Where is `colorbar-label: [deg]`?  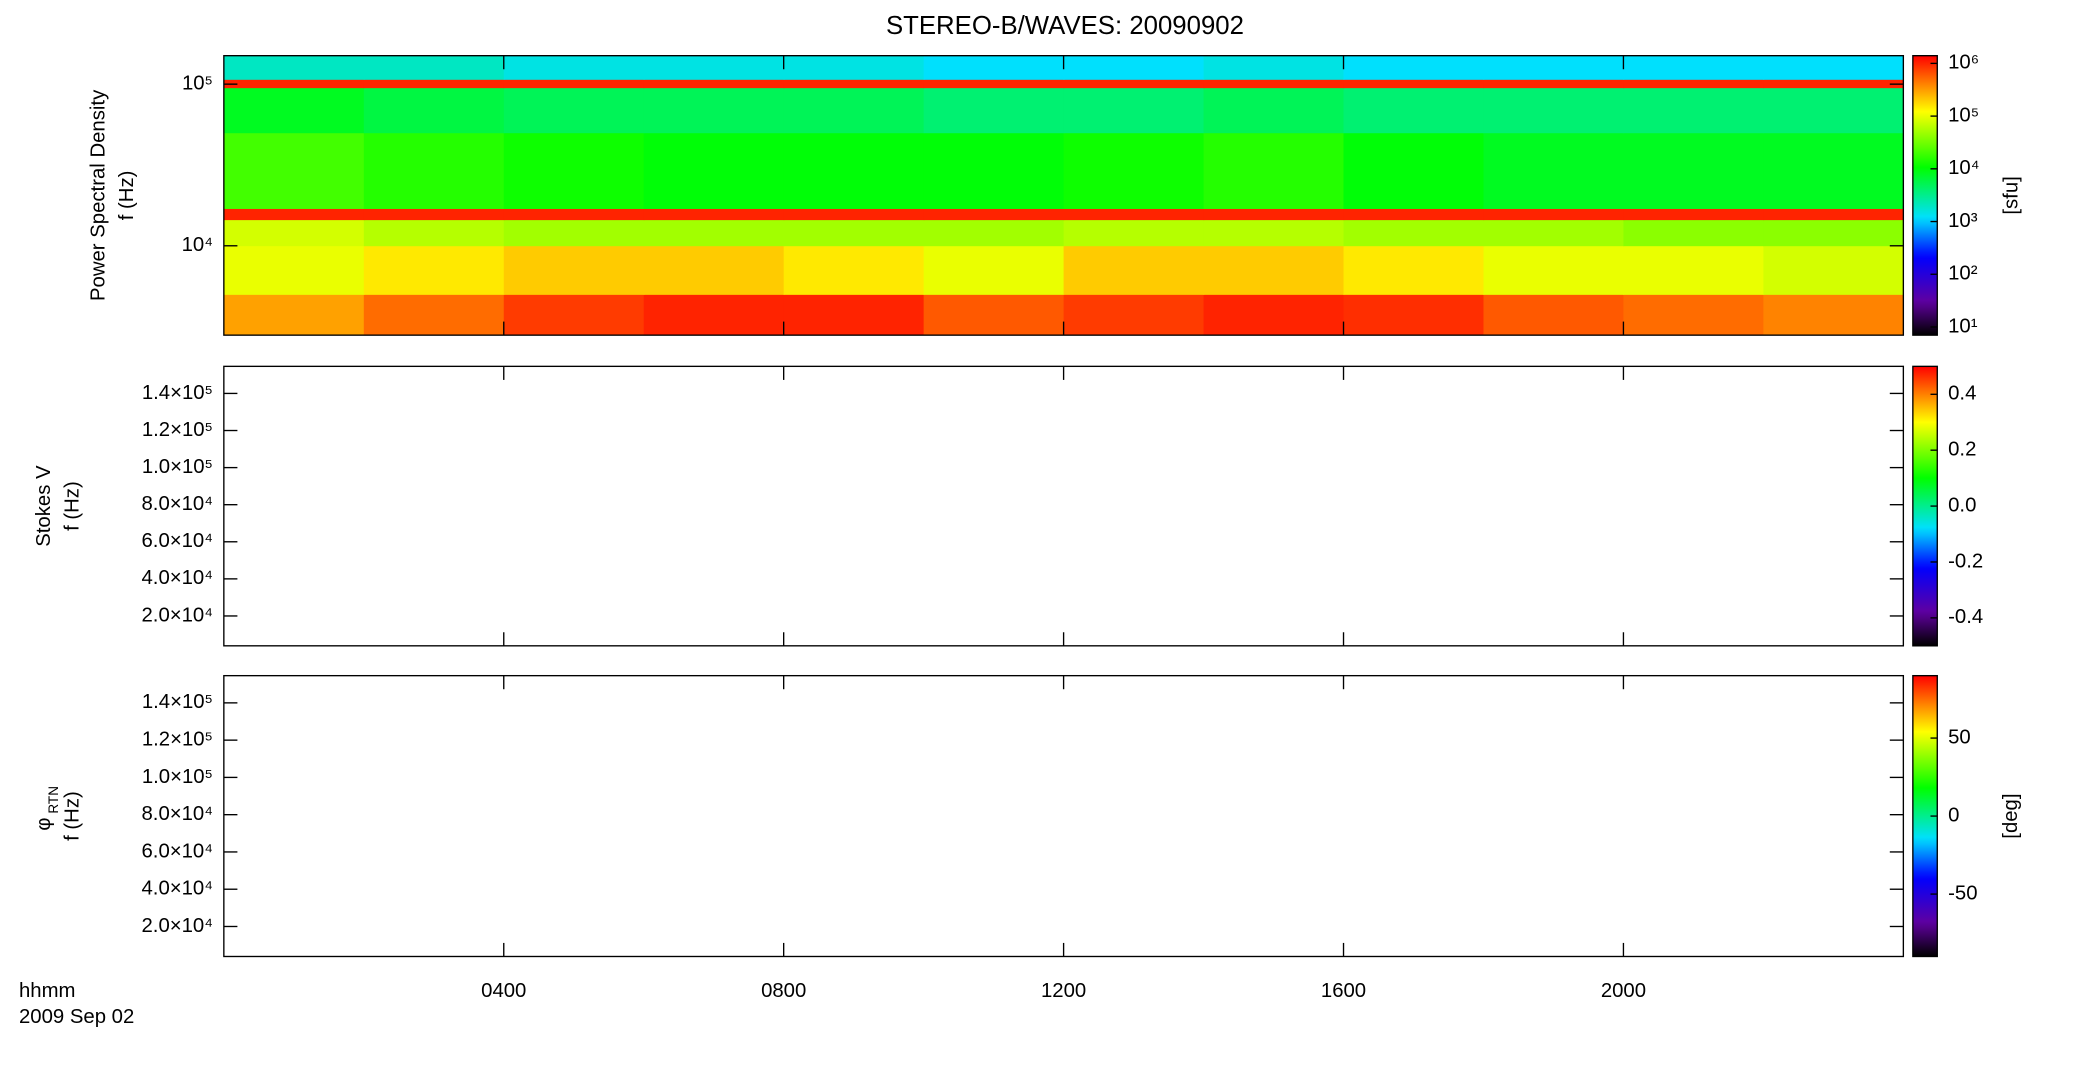
colorbar-label: [deg] is located at coordinates (2011, 815).